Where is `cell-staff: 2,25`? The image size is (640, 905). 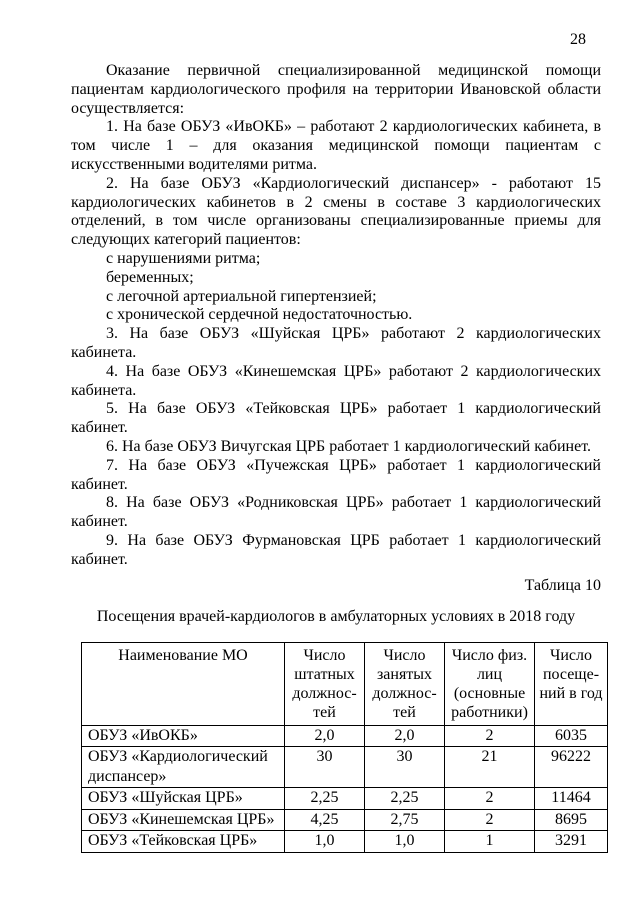
cell-staff: 2,25 is located at coordinates (324, 798).